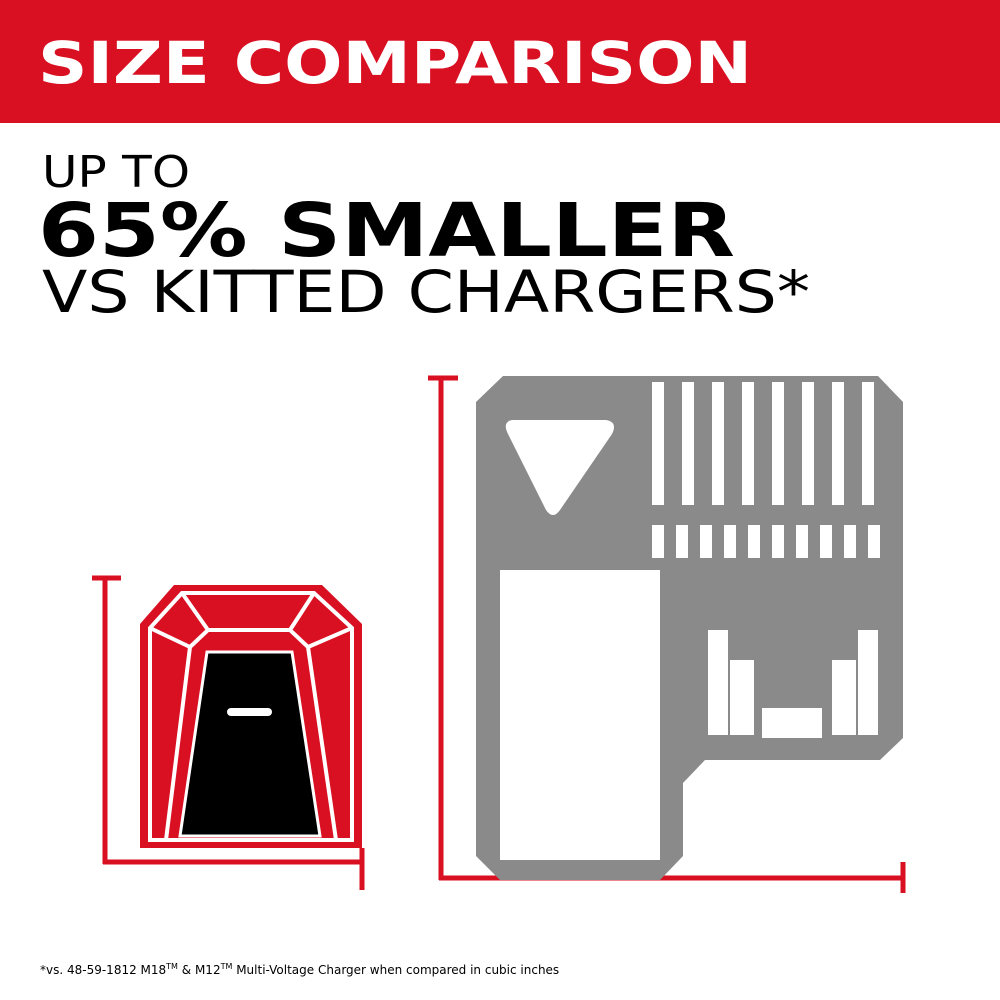 The width and height of the screenshot is (1000, 1000). What do you see at coordinates (103, 970) in the screenshot?
I see `footnote-text: *vs. 48-59-1812 M18` at bounding box center [103, 970].